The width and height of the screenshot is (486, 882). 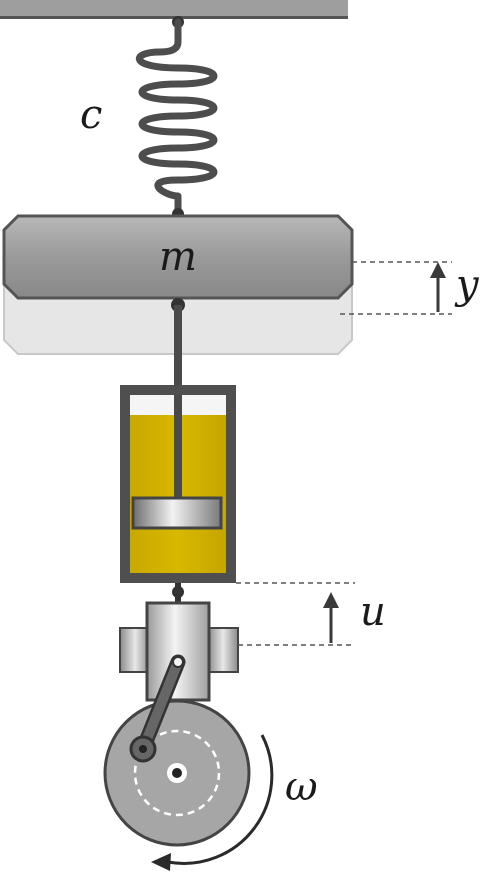 What do you see at coordinates (161, 862) in the screenshot?
I see `rotation-arrow-head` at bounding box center [161, 862].